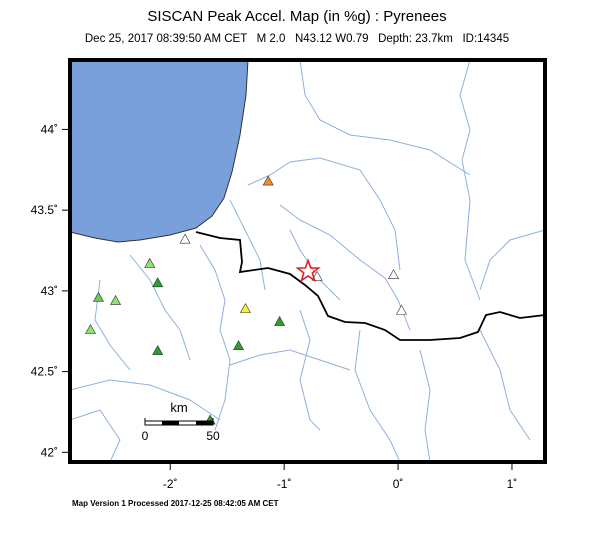  Describe the element at coordinates (512, 484) in the screenshot. I see `x-tick-label: 1˚` at that location.